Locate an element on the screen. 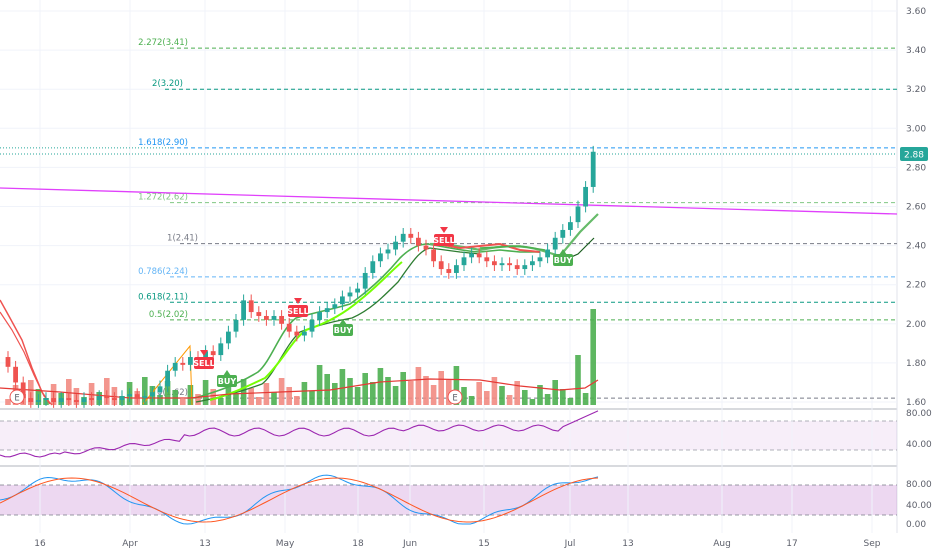 Image resolution: width=932 pixels, height=550 pixels. time-tick-label: 16 is located at coordinates (40, 544).